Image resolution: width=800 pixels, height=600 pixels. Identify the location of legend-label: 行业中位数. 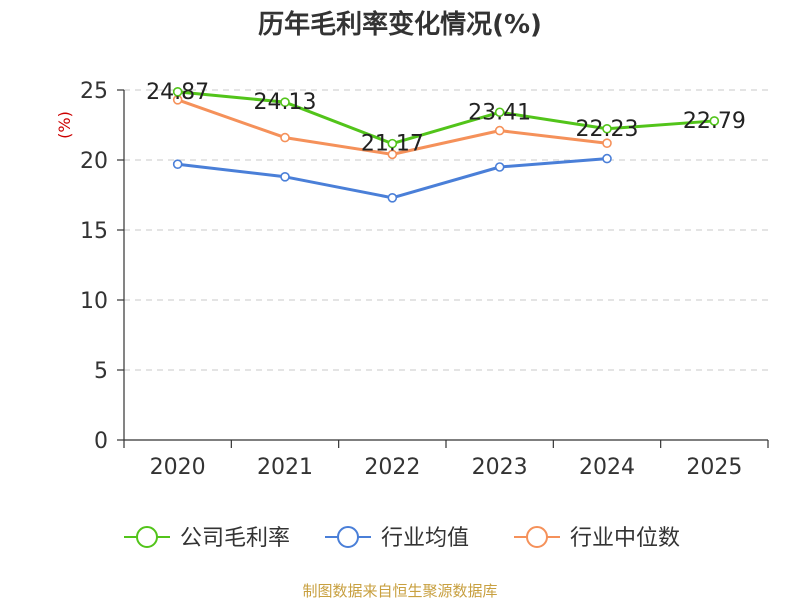
(625, 538).